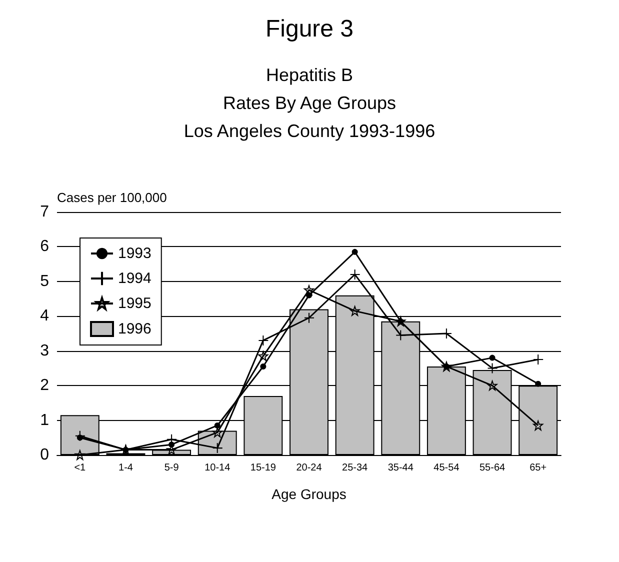 Image resolution: width=619 pixels, height=562 pixels. I want to click on legend-label: 1993, so click(135, 253).